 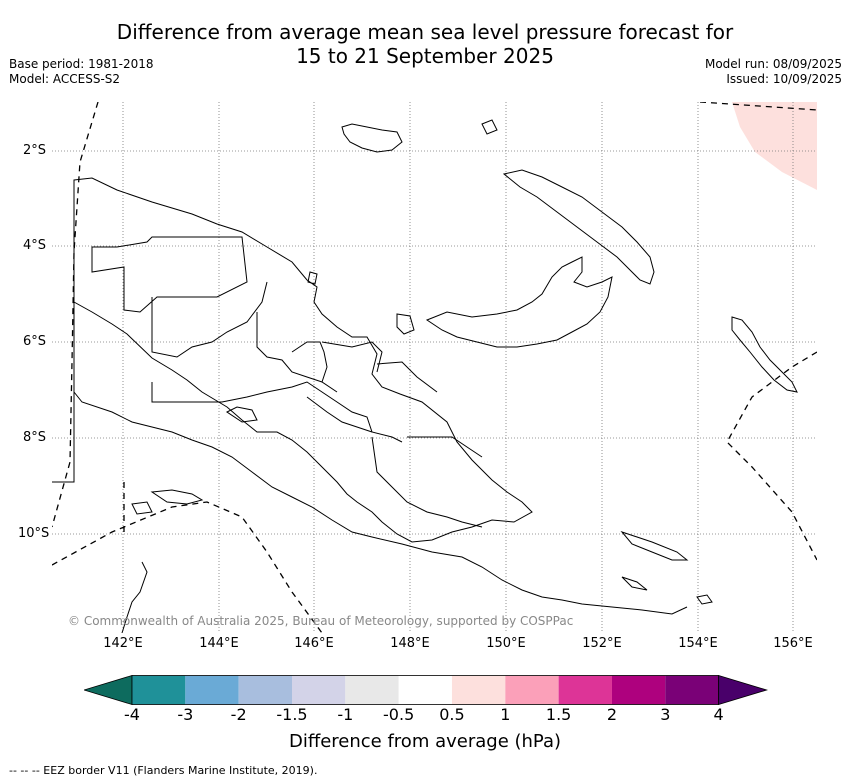 I want to click on meta-left: Base period: 1981-2018 Model: ACCESS-S2, so click(x=81, y=72).